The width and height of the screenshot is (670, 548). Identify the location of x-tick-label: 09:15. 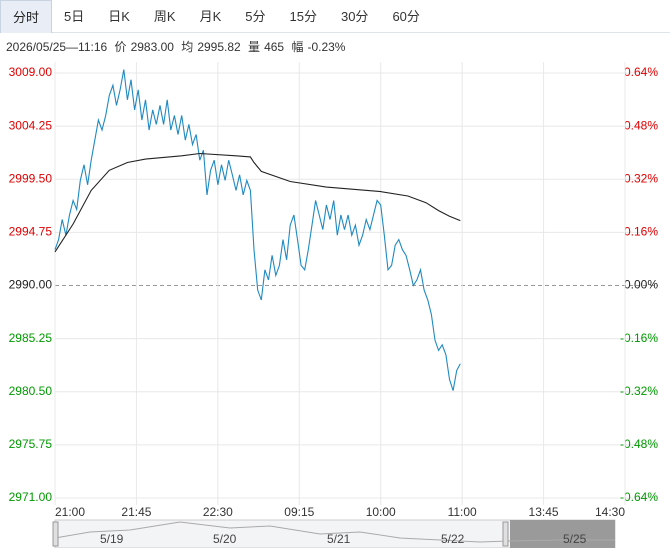
(299, 512).